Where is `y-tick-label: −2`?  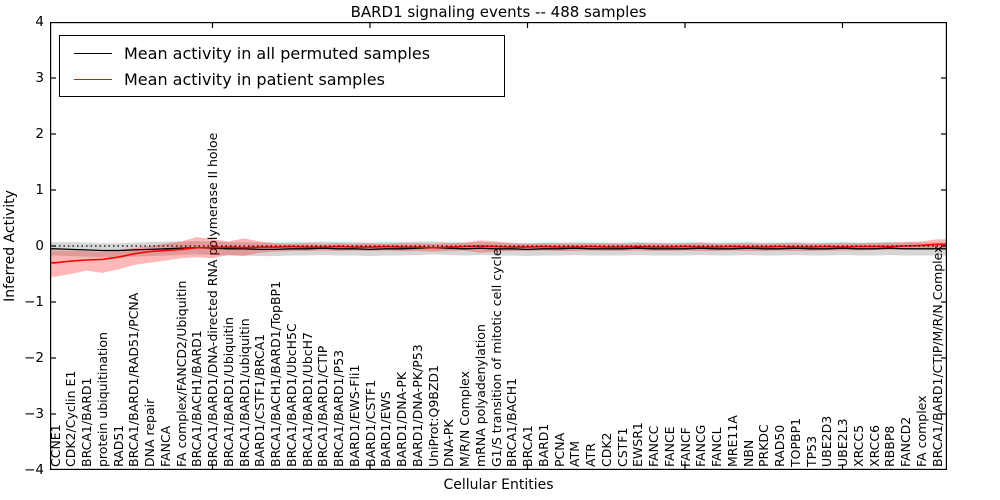
y-tick-label: −2 is located at coordinates (34, 358).